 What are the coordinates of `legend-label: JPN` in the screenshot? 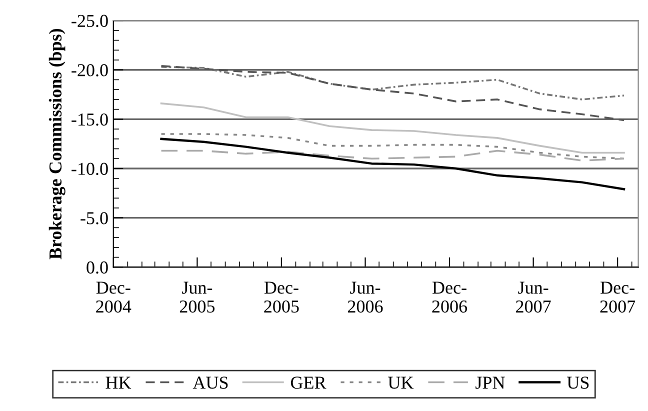 It's located at (490, 382).